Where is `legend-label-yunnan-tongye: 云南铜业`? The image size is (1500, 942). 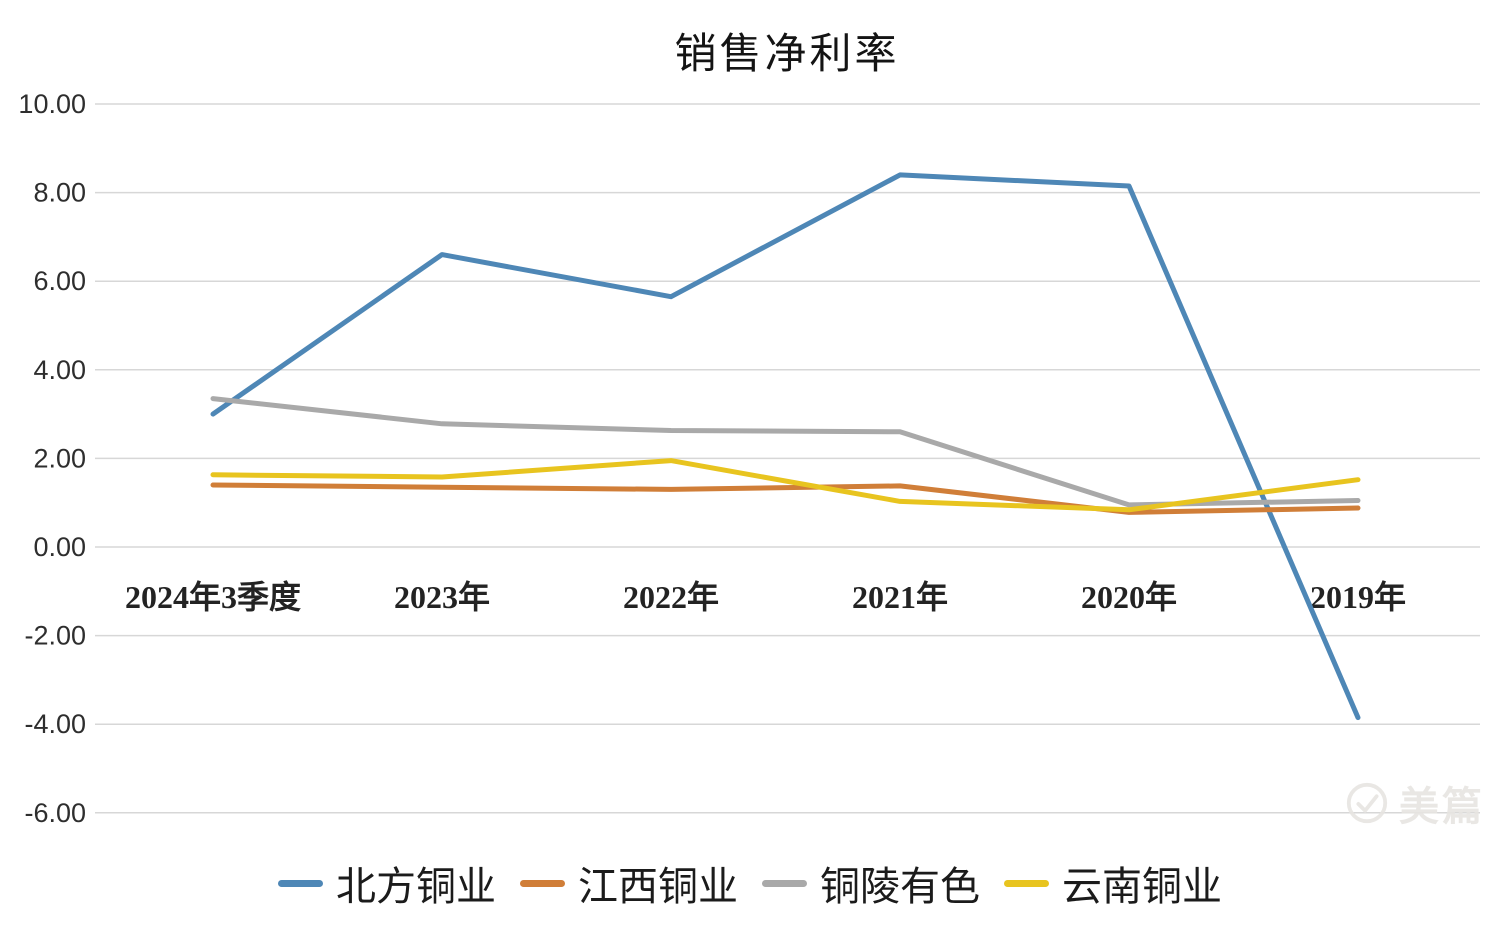
legend-label-yunnan-tongye: 云南铜业 is located at coordinates (1142, 886).